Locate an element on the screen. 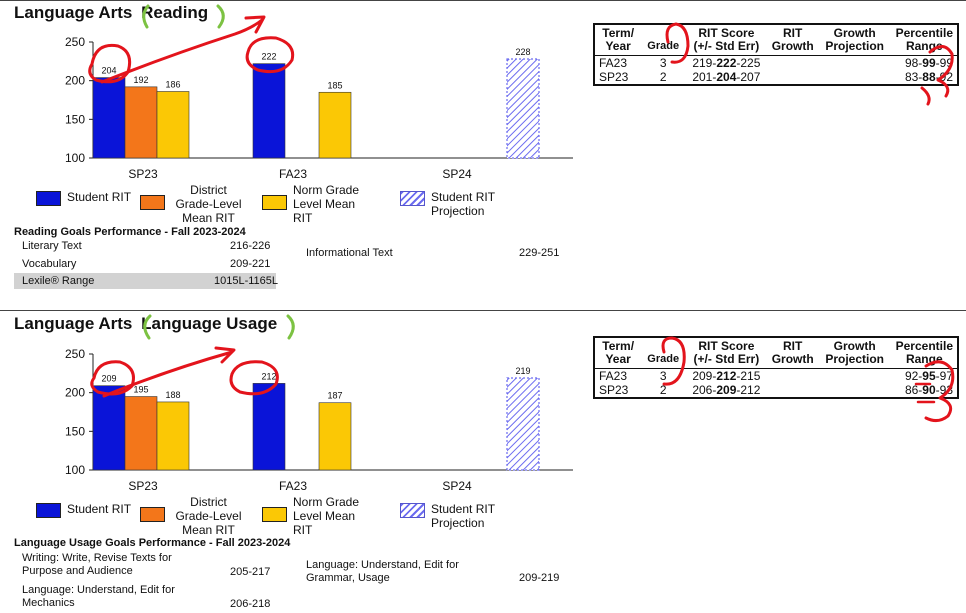  bar-value-label: 219 is located at coordinates (522, 371).